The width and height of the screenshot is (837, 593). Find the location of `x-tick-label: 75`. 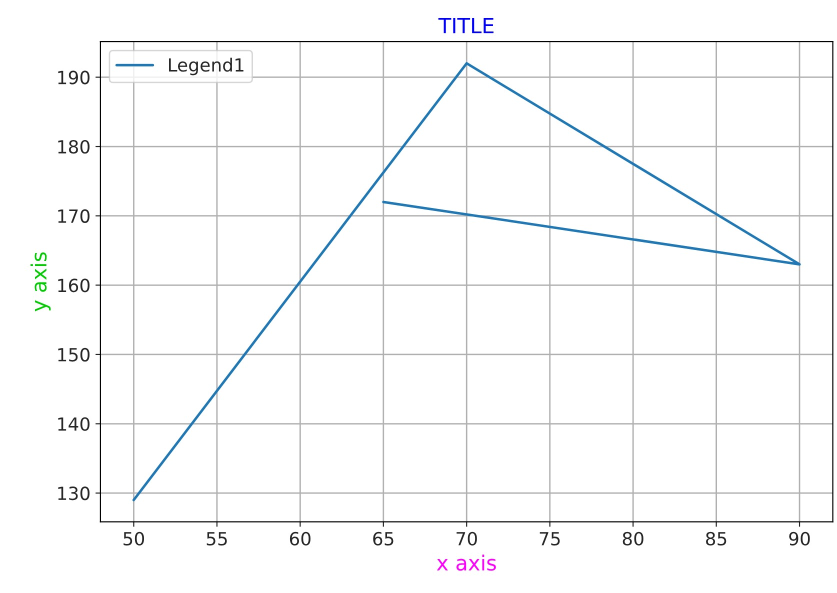

x-tick-label: 75 is located at coordinates (550, 539).